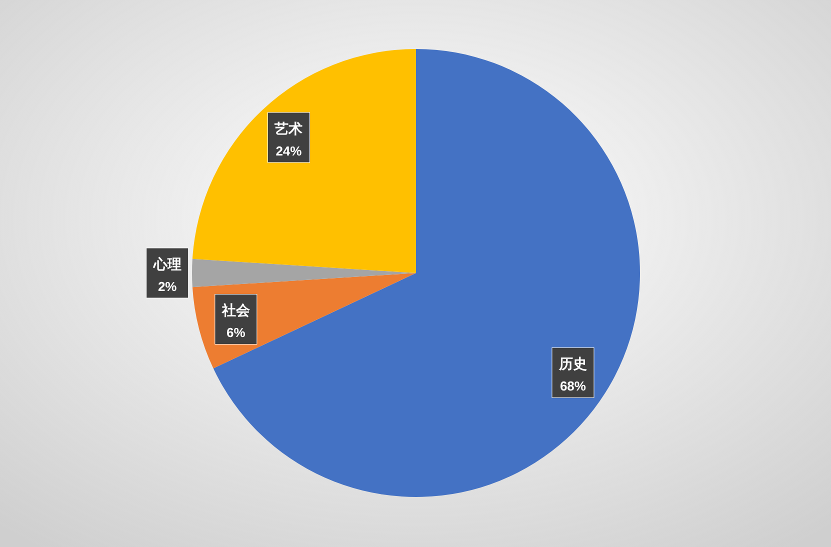 Image resolution: width=831 pixels, height=547 pixels. Describe the element at coordinates (236, 332) in the screenshot. I see `data-label: 6%` at that location.